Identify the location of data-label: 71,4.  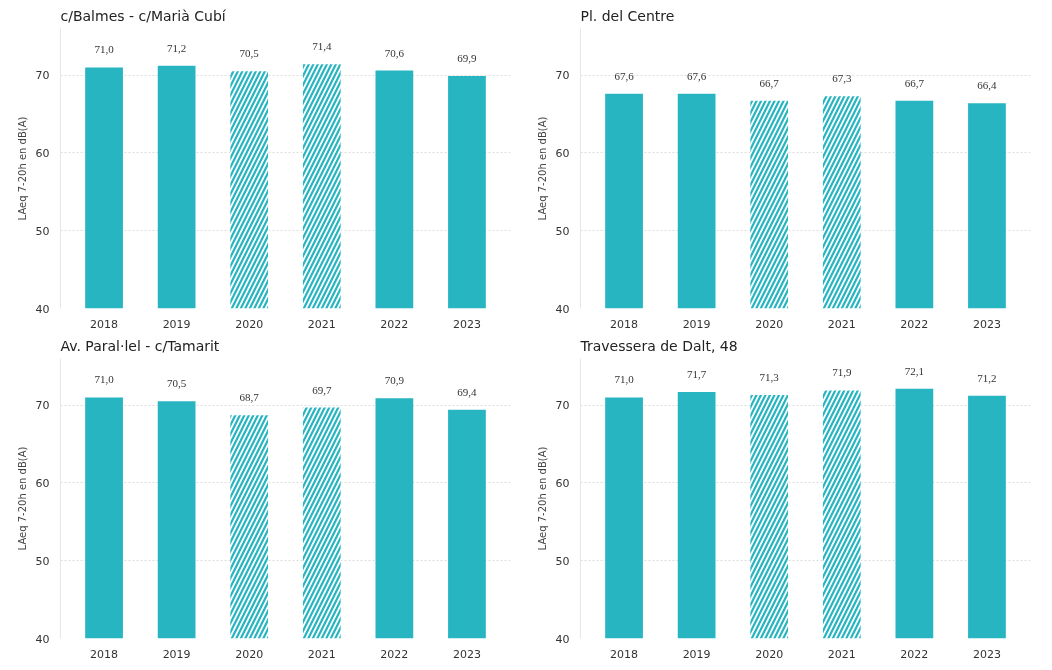
(322, 46).